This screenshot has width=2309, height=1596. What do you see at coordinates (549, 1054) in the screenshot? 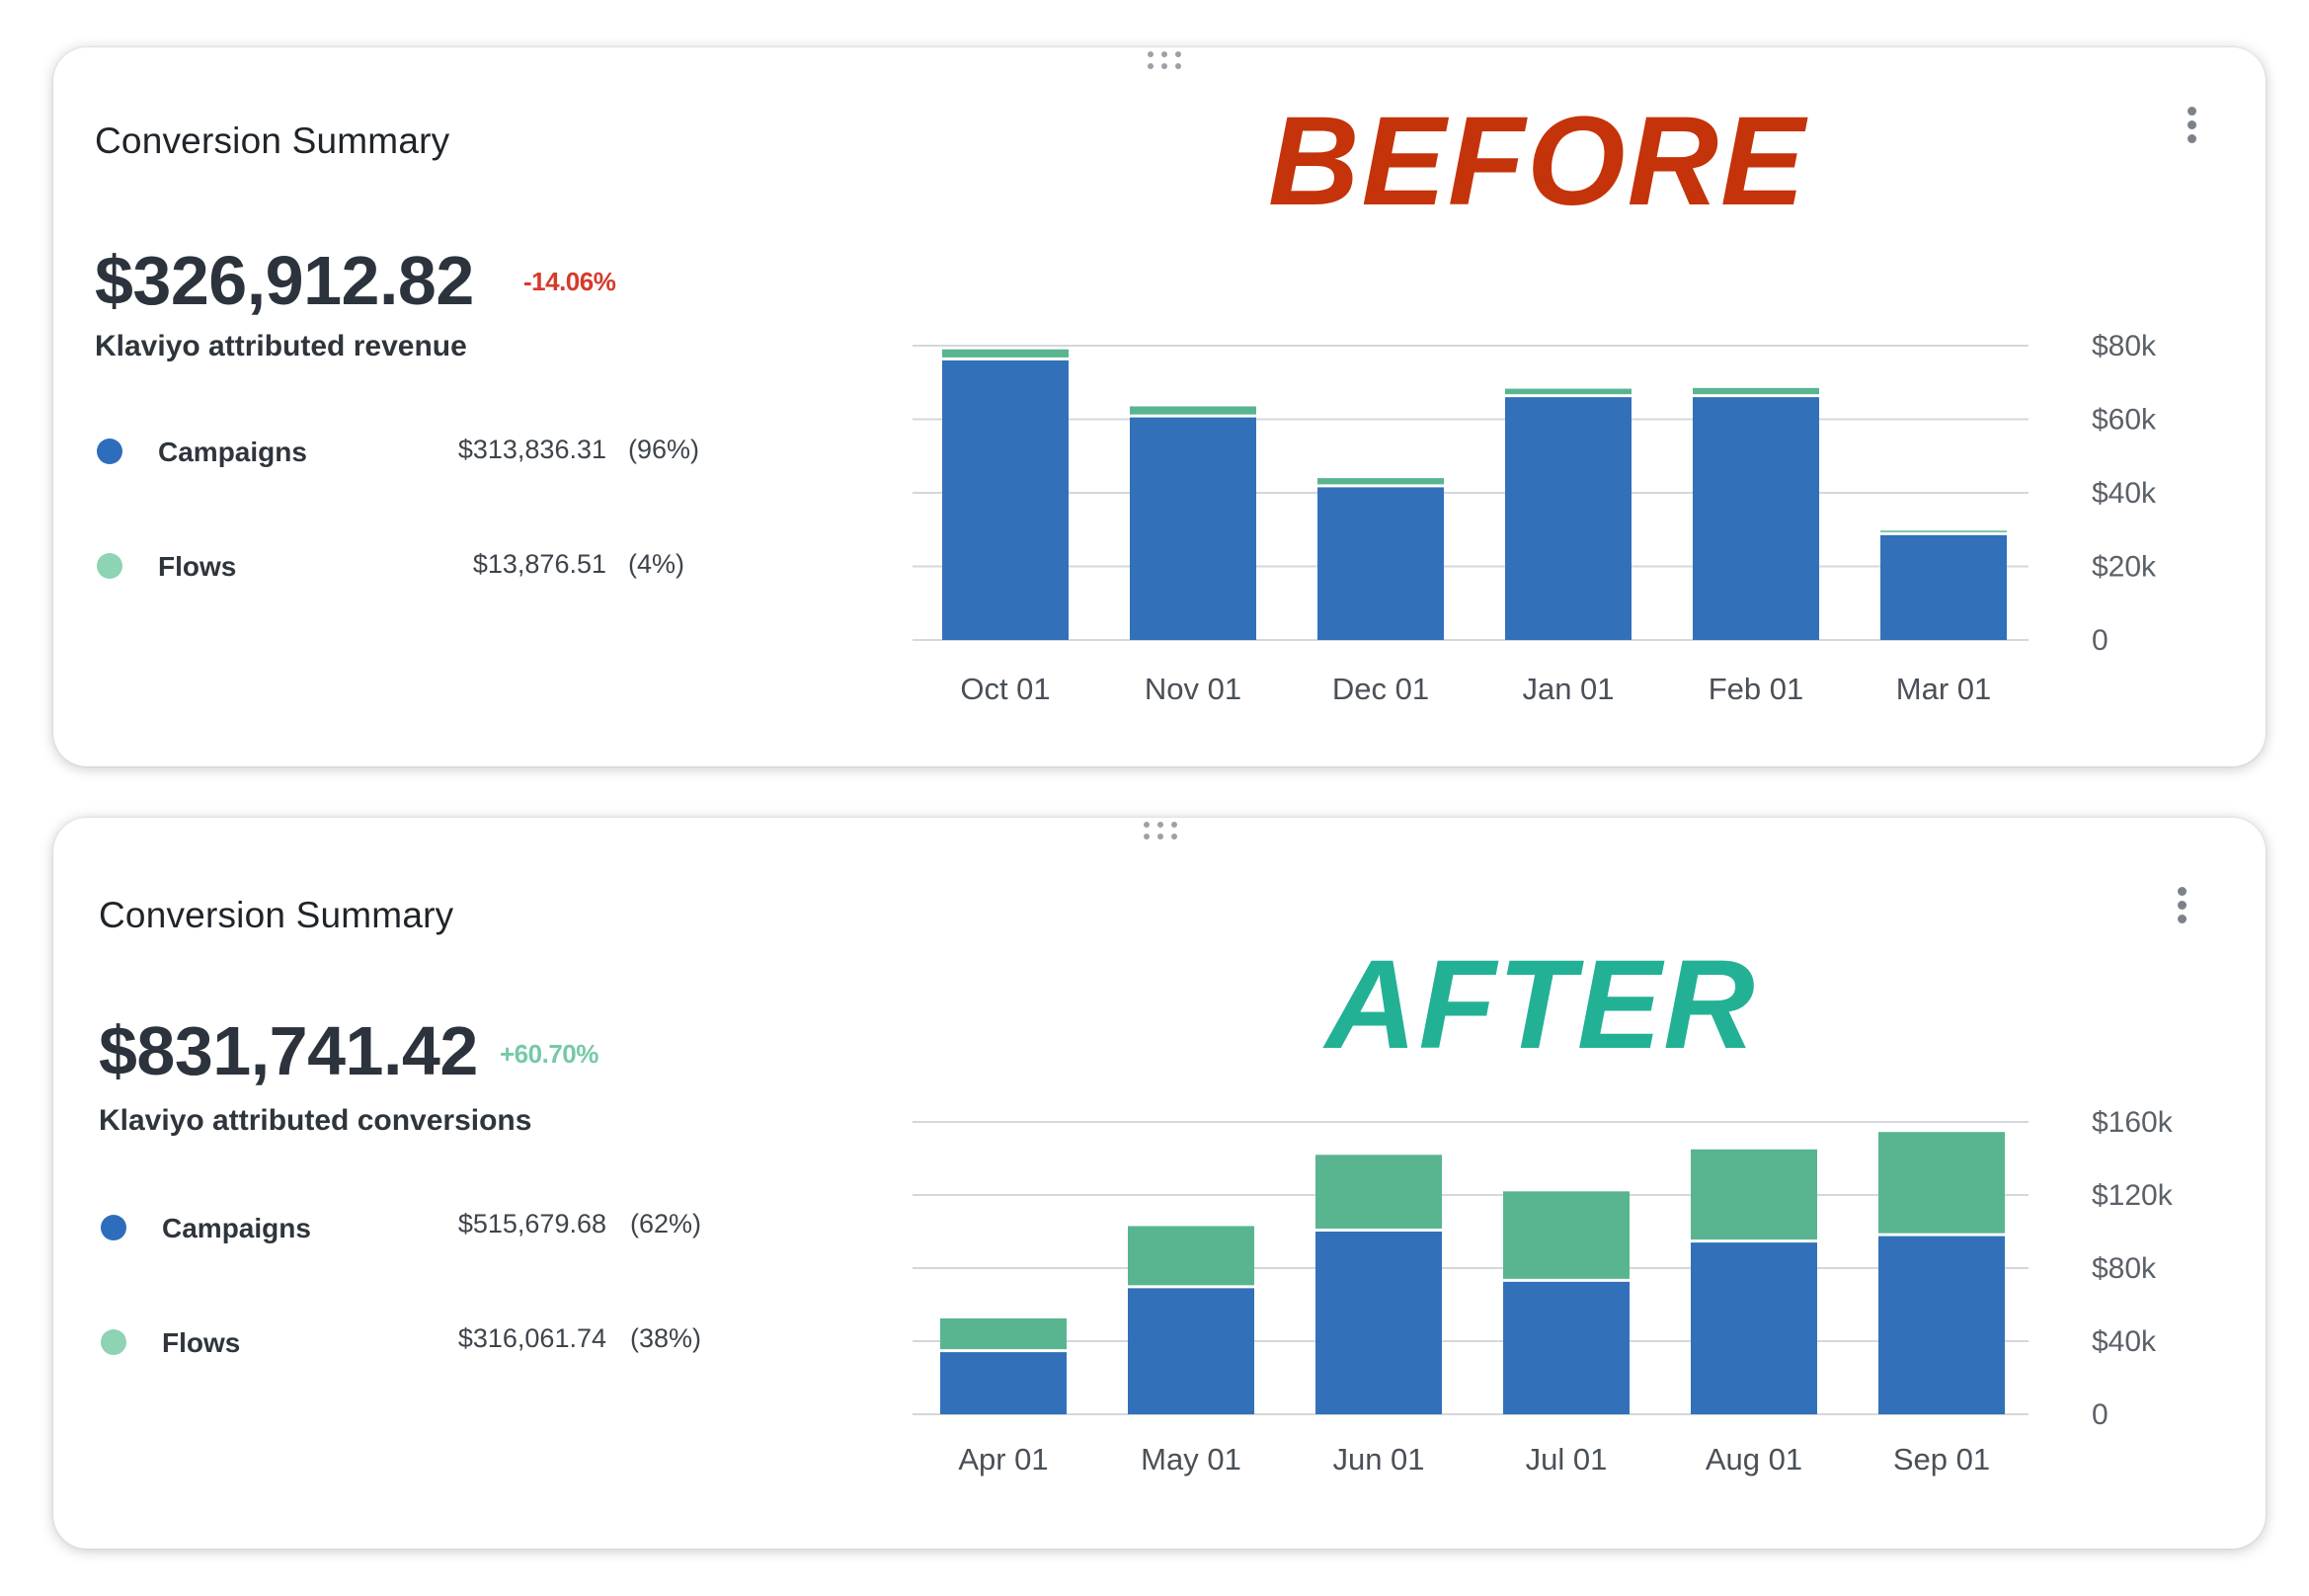
I see `change-percent: +60.70%` at bounding box center [549, 1054].